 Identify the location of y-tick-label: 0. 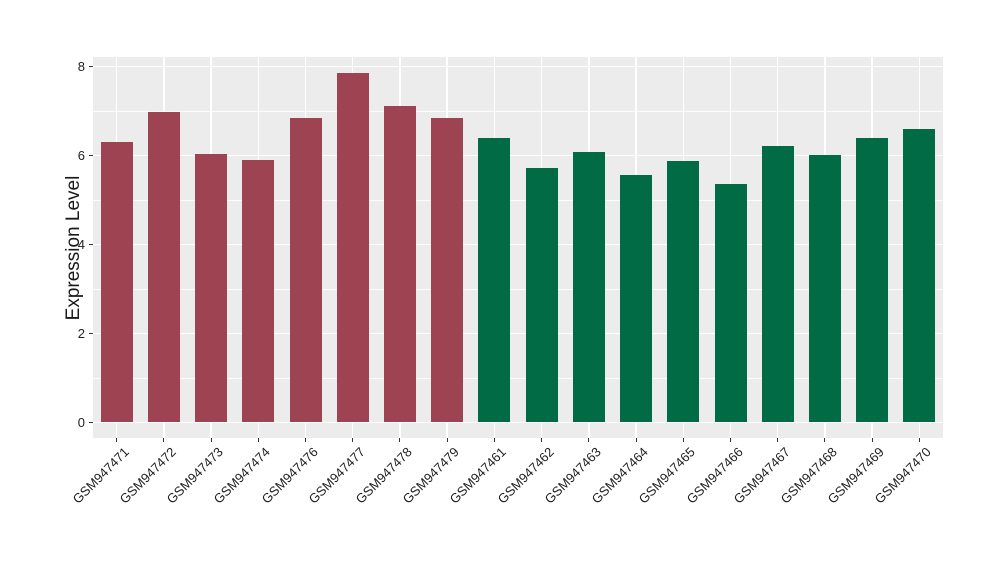
(81, 422).